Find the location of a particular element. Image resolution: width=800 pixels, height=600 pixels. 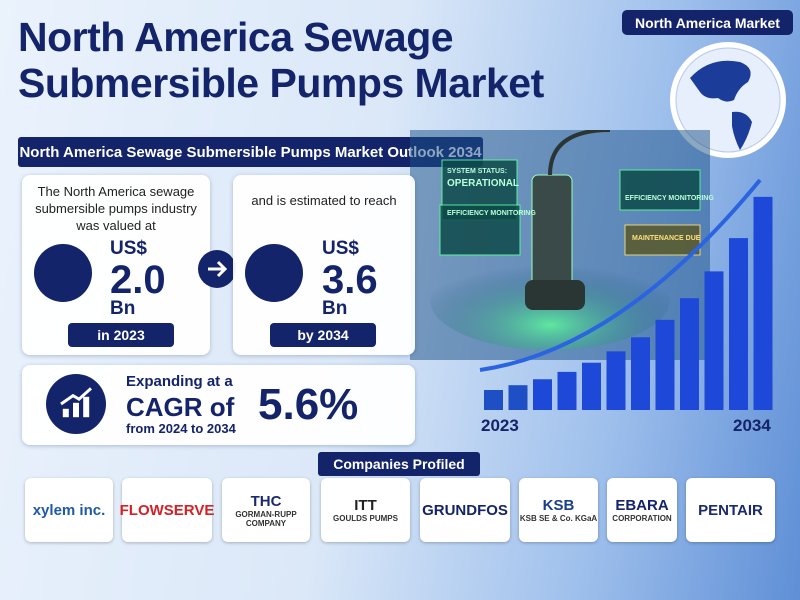

arrow-path is located at coordinates (218, 269).